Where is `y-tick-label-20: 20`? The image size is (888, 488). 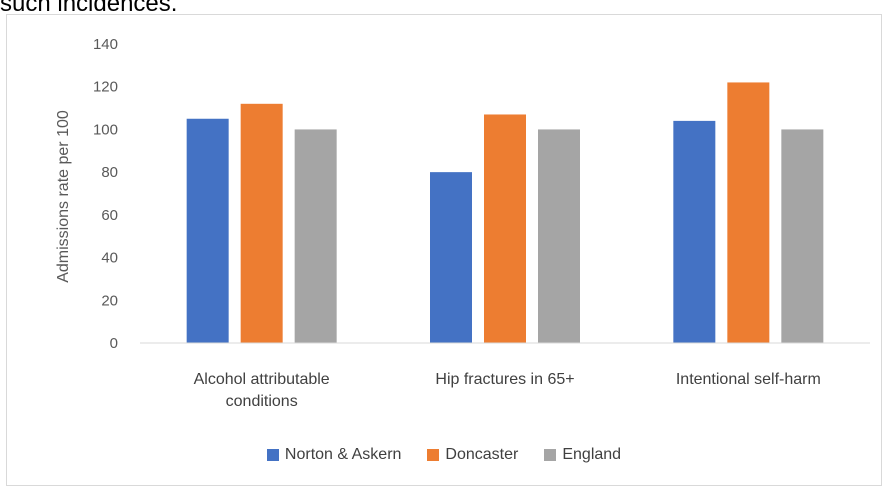
y-tick-label-20: 20 is located at coordinates (109, 300).